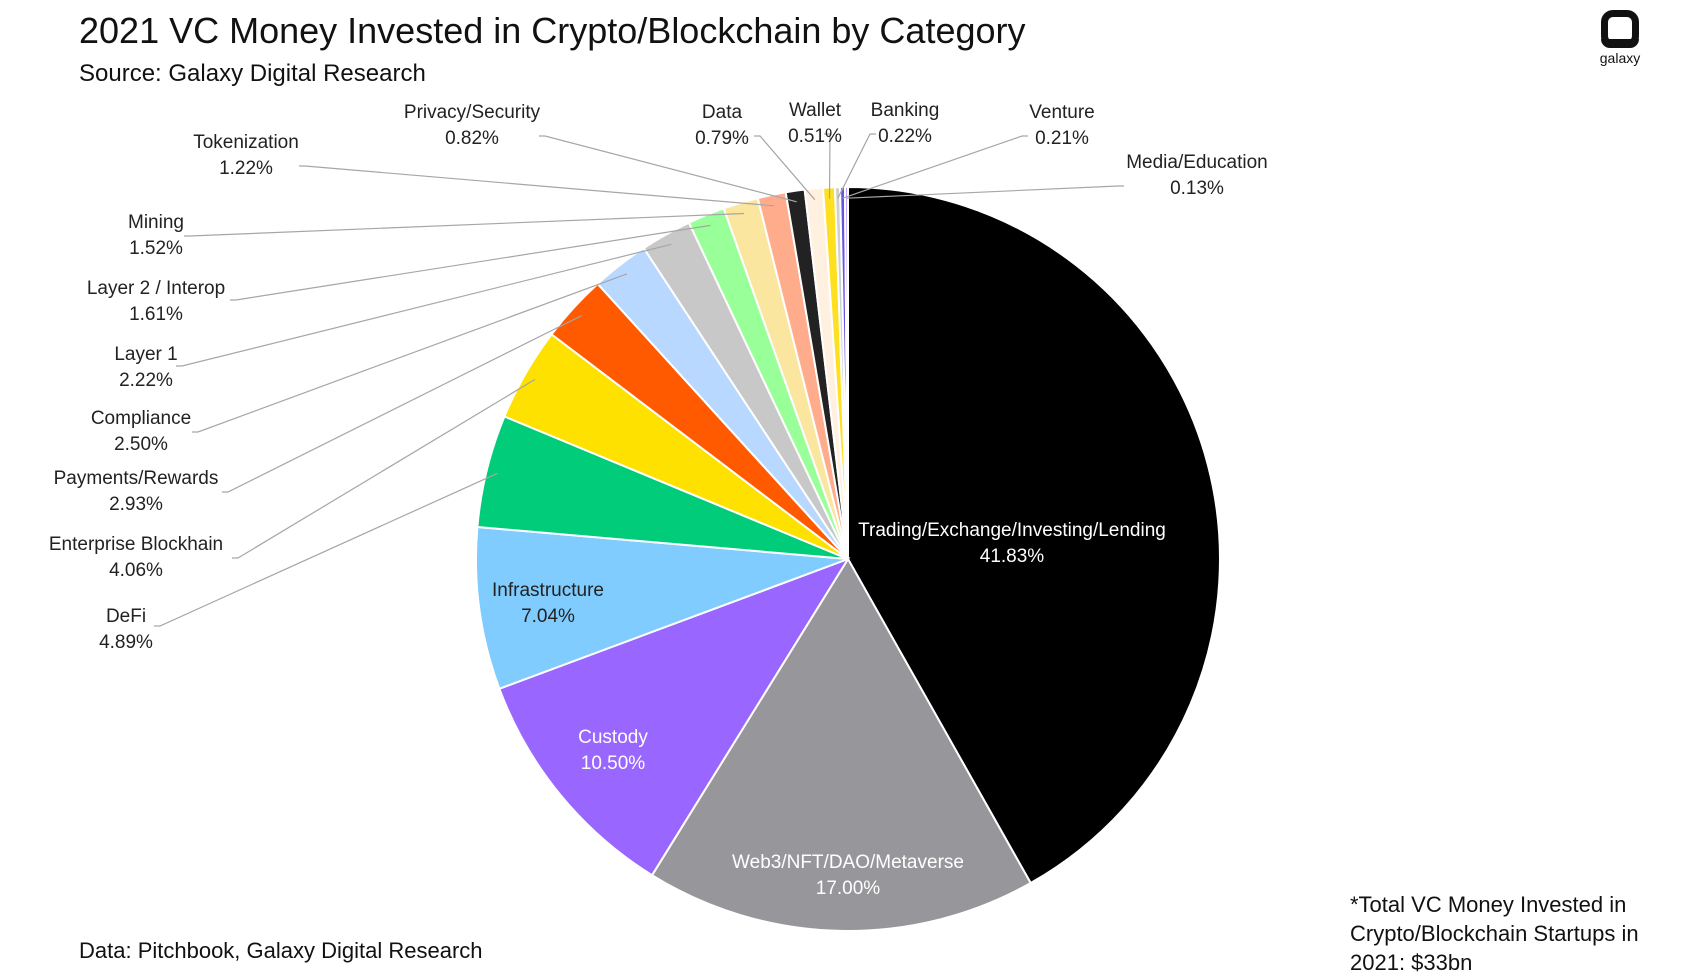 The image size is (1702, 977). I want to click on slice-label-compliance: Compliance, so click(141, 418).